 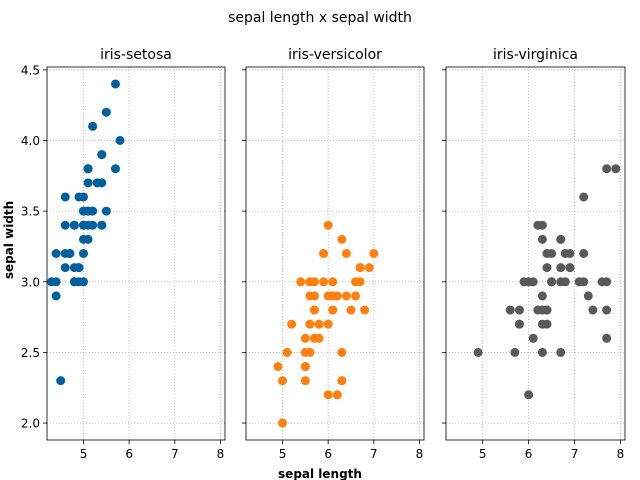 What do you see at coordinates (30, 212) in the screenshot?
I see `y-tick-label: 3.5` at bounding box center [30, 212].